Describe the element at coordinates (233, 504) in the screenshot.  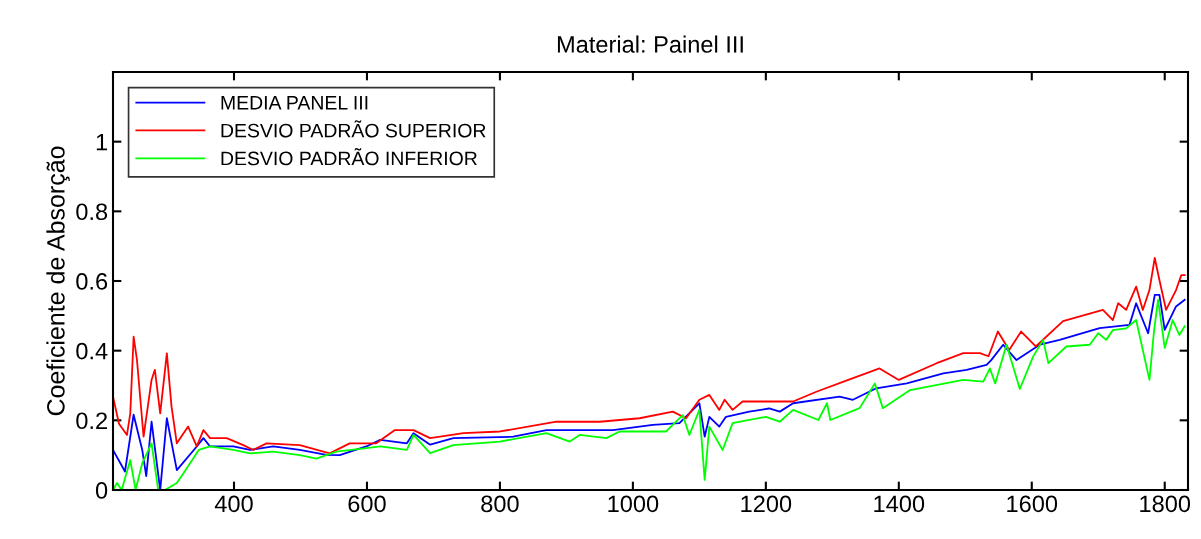
I see `x-tick-label: 400` at that location.